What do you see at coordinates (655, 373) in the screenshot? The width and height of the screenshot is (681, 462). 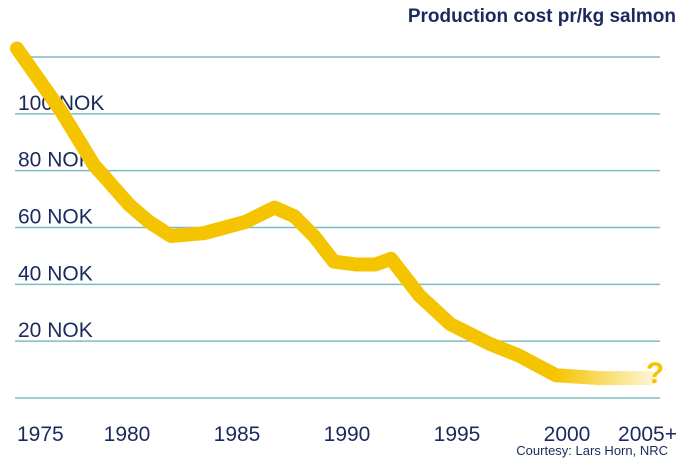 I see `annotation: ?` at bounding box center [655, 373].